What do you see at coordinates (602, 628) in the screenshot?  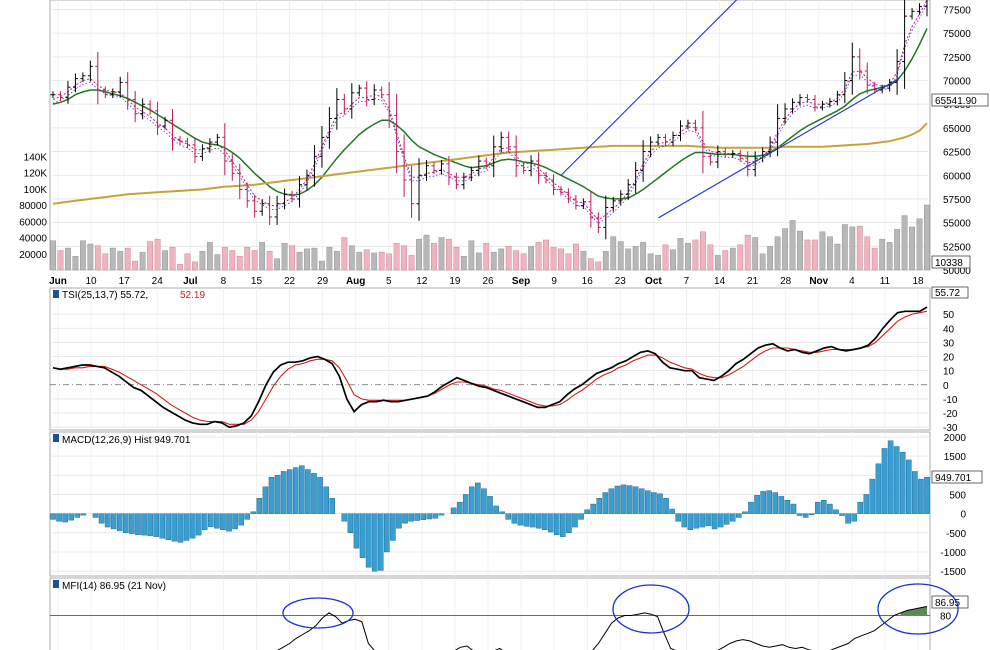 I see `mfi-line` at bounding box center [602, 628].